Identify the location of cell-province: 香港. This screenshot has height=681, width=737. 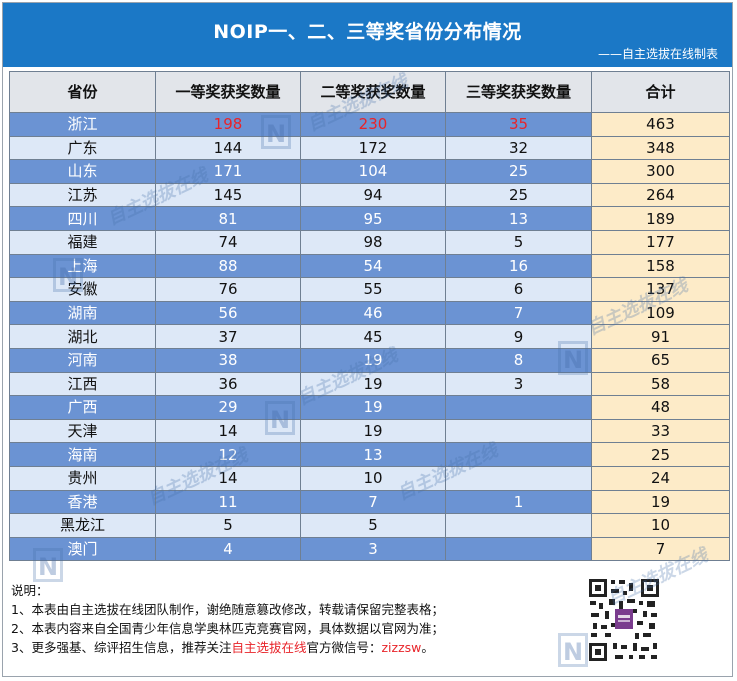
(82, 502).